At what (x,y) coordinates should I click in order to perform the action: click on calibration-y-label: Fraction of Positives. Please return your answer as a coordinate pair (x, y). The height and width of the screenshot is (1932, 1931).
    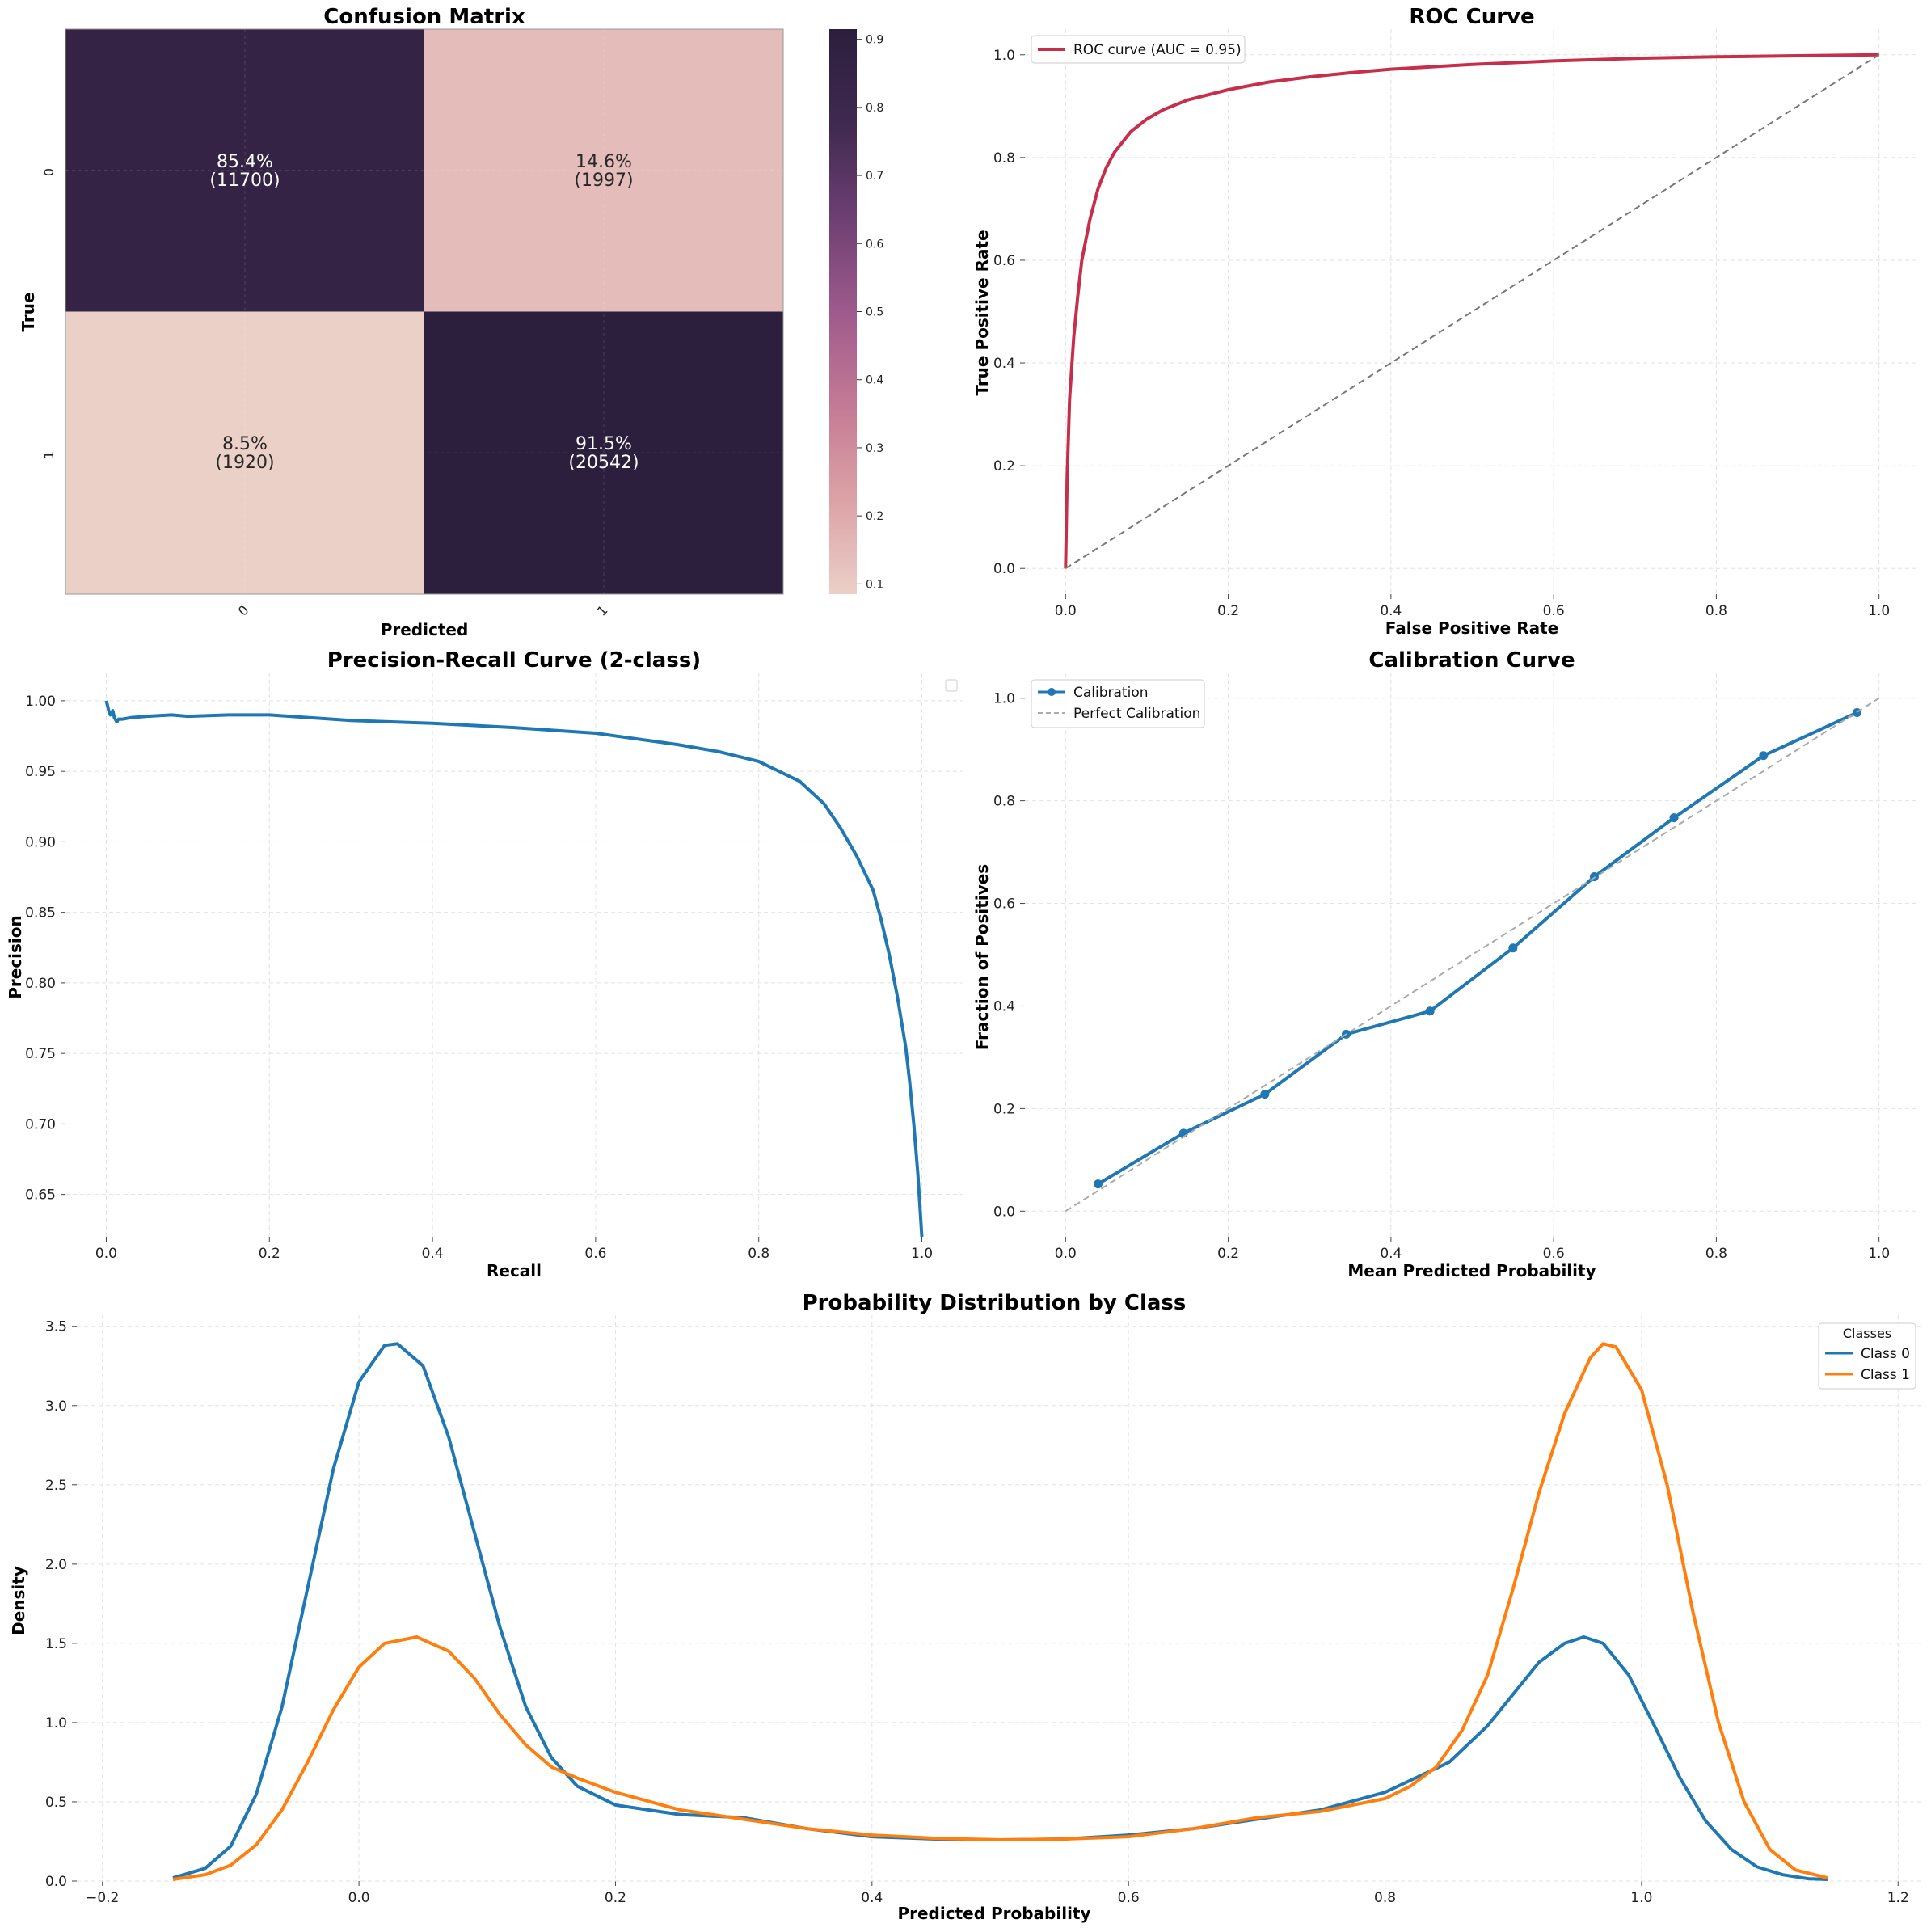
    Looking at the image, I should click on (982, 957).